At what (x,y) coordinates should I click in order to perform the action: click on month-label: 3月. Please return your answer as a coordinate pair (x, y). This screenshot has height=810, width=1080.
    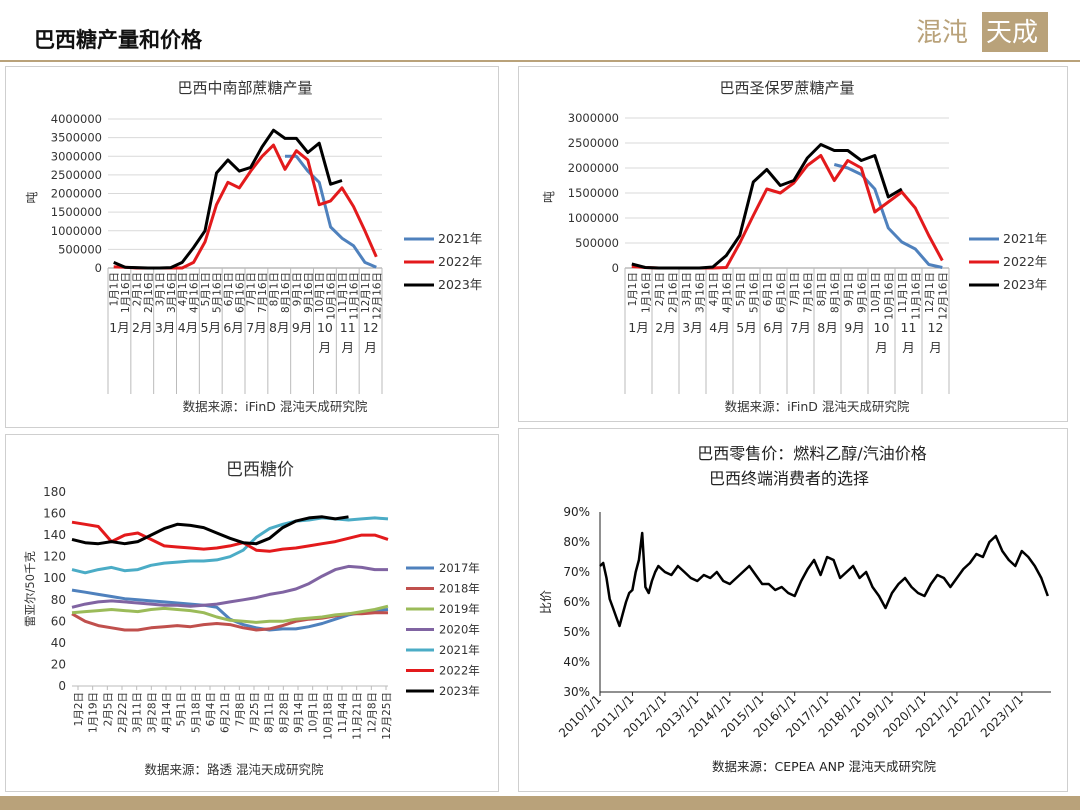
    Looking at the image, I should click on (692, 327).